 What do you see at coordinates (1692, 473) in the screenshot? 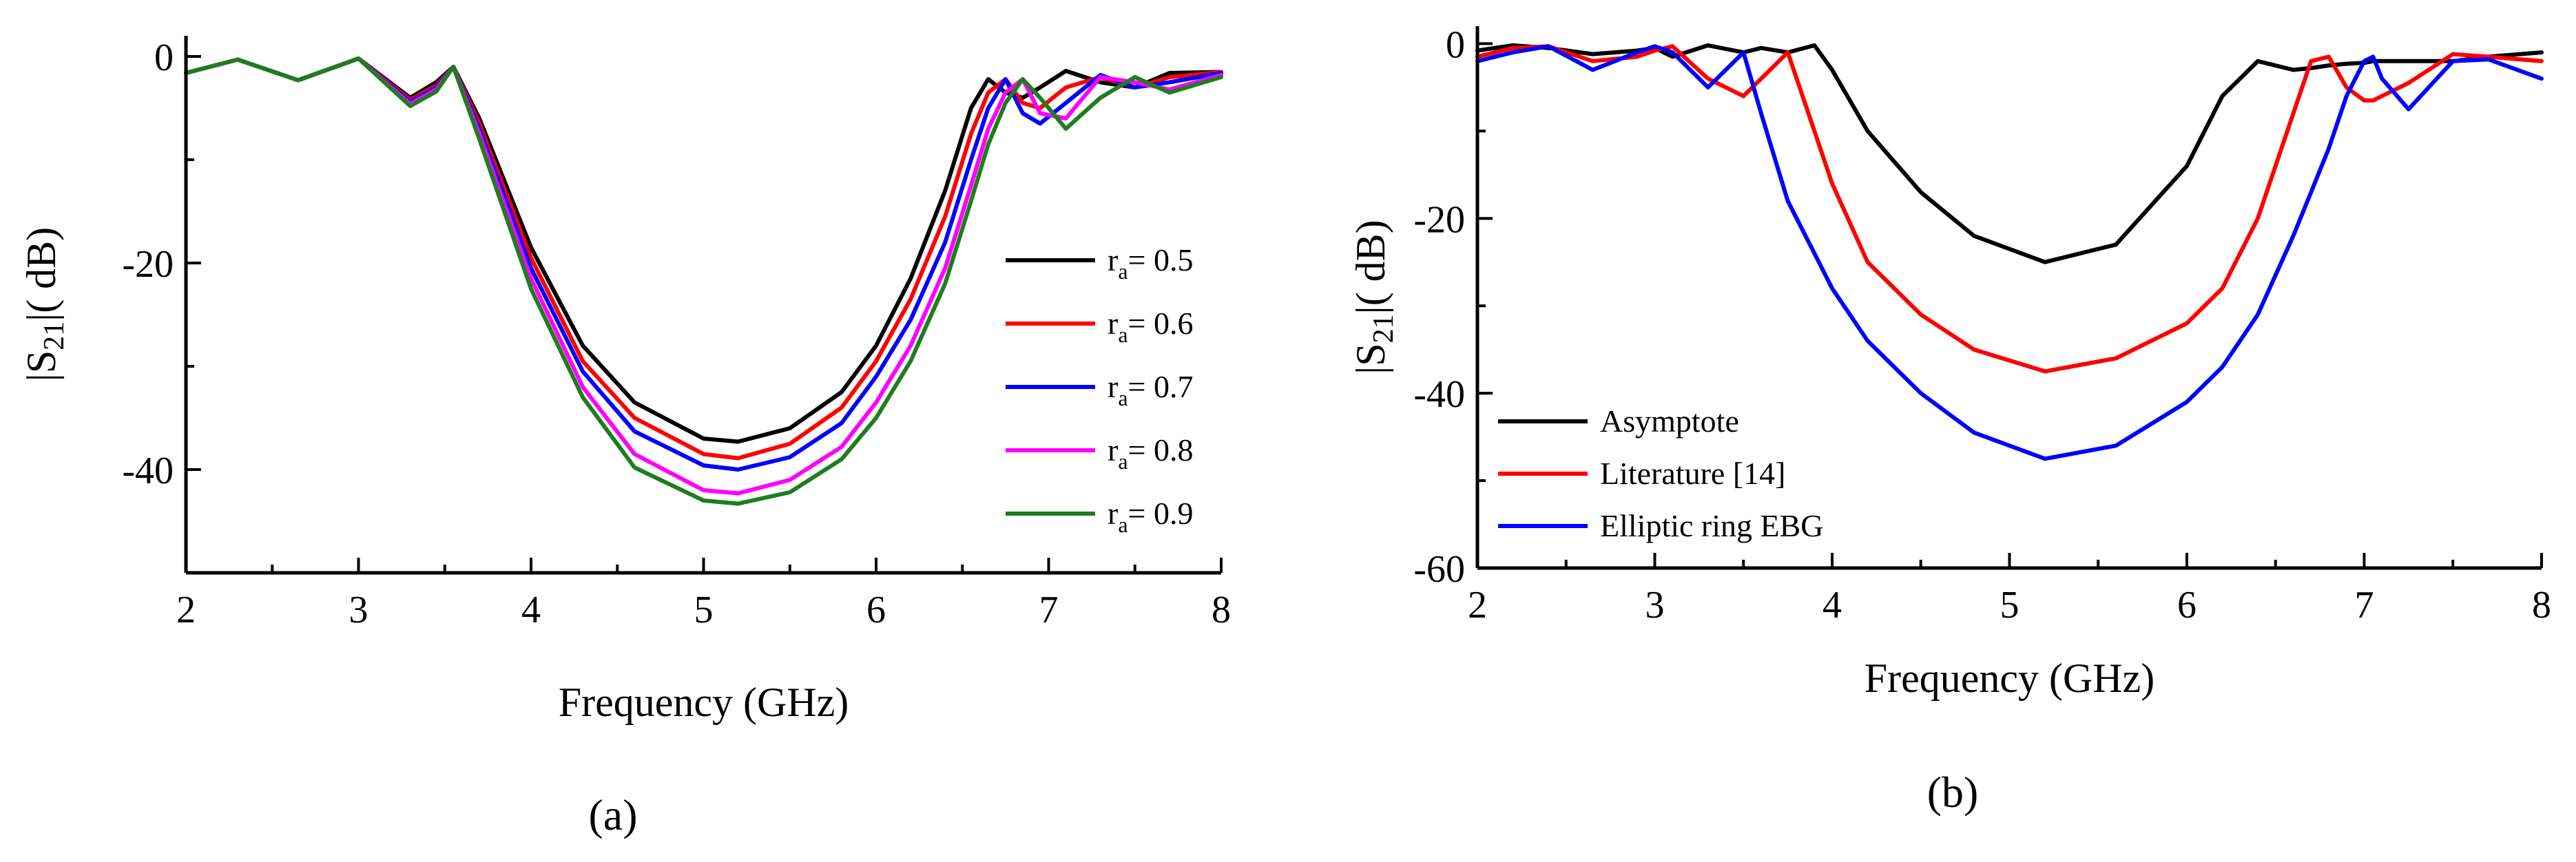
I see `legend-label-b-2: Literature [14]` at bounding box center [1692, 473].